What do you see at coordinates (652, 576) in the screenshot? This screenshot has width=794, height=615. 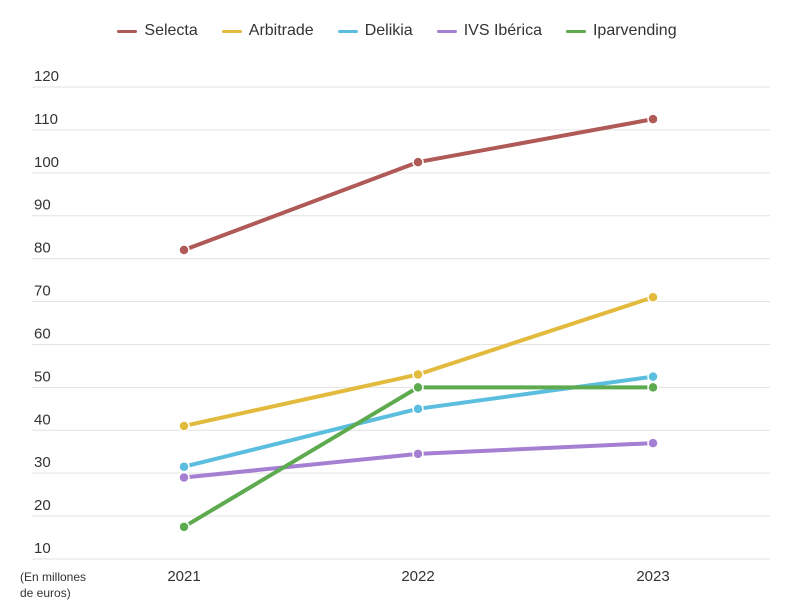 I see `x-tick-label-2023: 2023` at bounding box center [652, 576].